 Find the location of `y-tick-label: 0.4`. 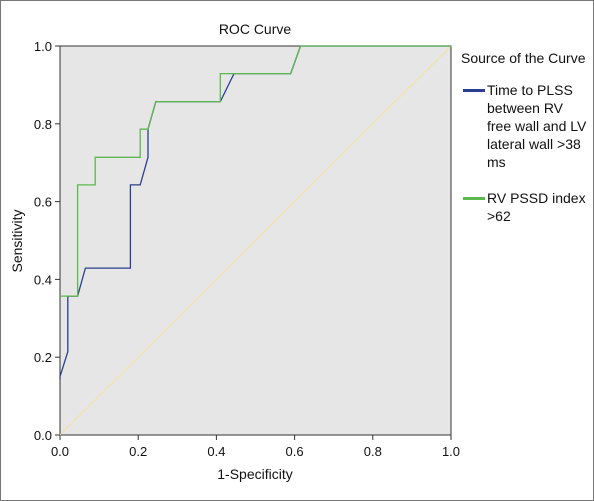

y-tick-label: 0.4 is located at coordinates (43, 279).